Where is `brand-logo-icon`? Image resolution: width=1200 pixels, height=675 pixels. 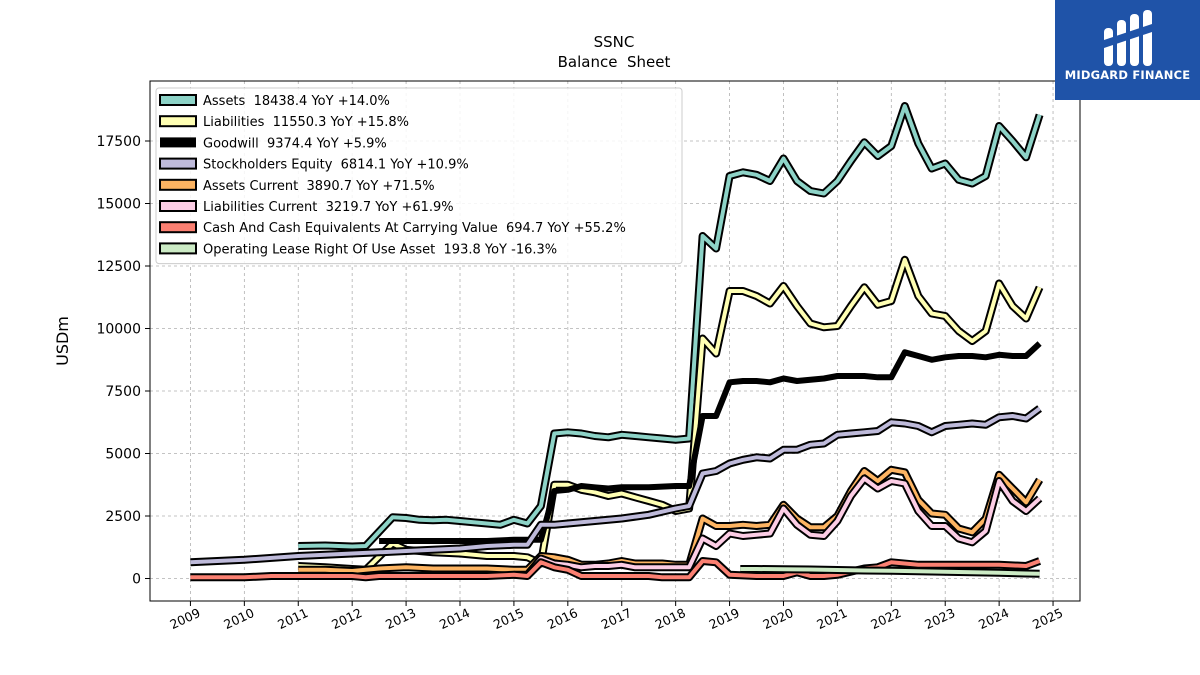
brand-logo-icon is located at coordinates (1128, 38).